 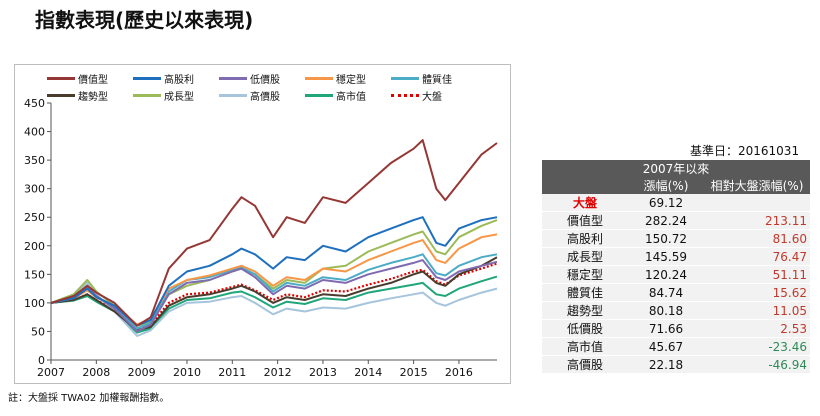 What do you see at coordinates (323, 372) in the screenshot?
I see `x-tick-label: 2013` at bounding box center [323, 372].